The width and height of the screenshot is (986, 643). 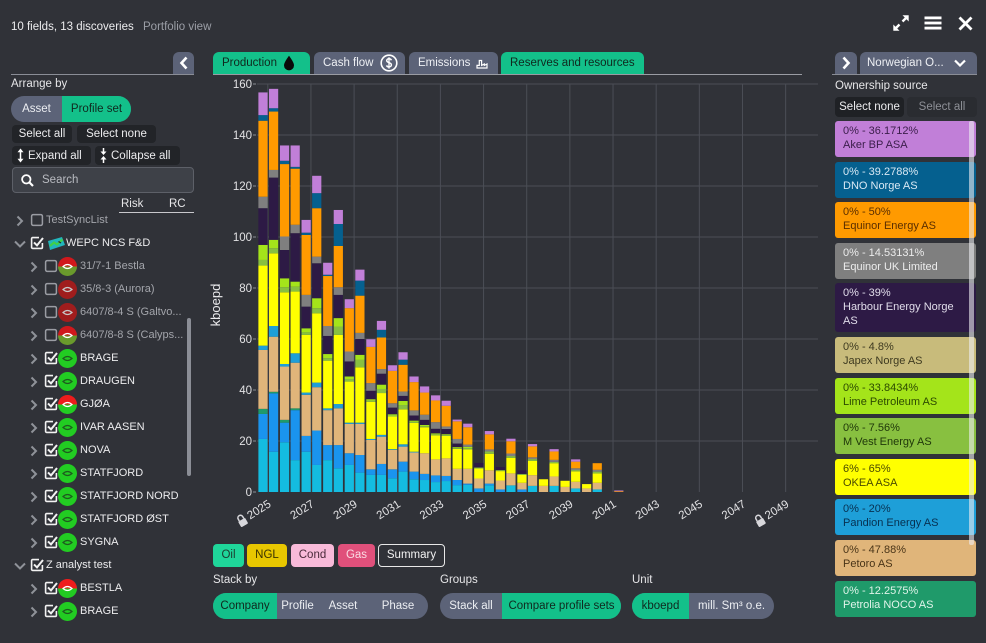 I want to click on rc-column-header: RC, so click(x=177, y=204).